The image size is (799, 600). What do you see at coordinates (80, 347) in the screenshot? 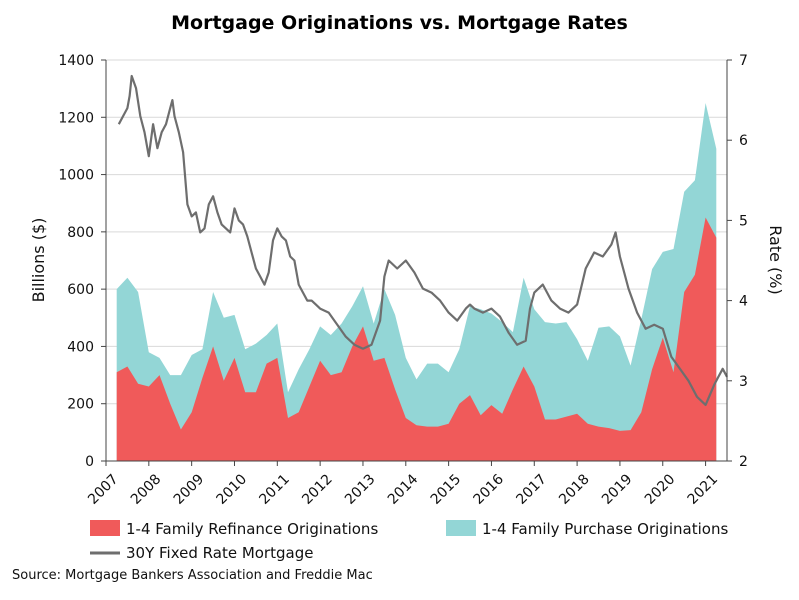
I see `y-left-tick-label: 400` at bounding box center [80, 347].